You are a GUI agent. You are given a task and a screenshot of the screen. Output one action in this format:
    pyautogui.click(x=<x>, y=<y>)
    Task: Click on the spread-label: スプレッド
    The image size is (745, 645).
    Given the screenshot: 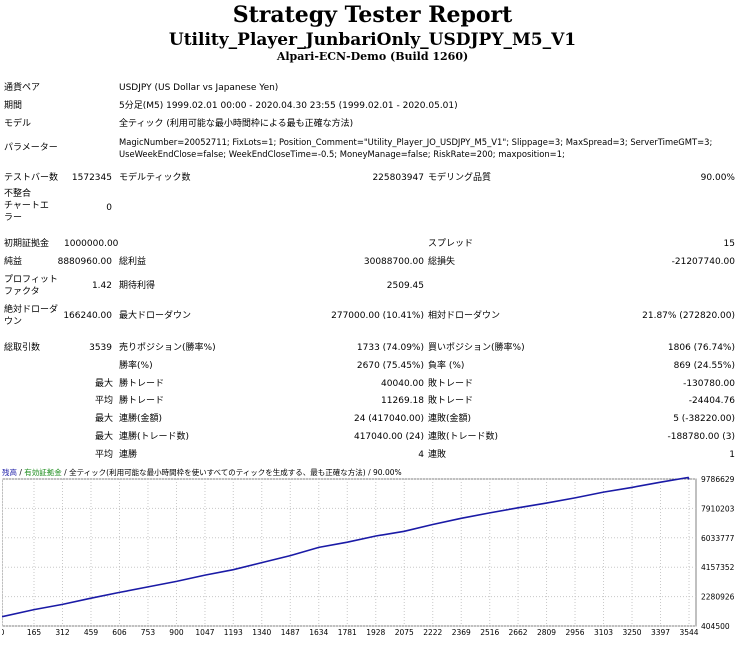 What is the action you would take?
    pyautogui.click(x=451, y=244)
    